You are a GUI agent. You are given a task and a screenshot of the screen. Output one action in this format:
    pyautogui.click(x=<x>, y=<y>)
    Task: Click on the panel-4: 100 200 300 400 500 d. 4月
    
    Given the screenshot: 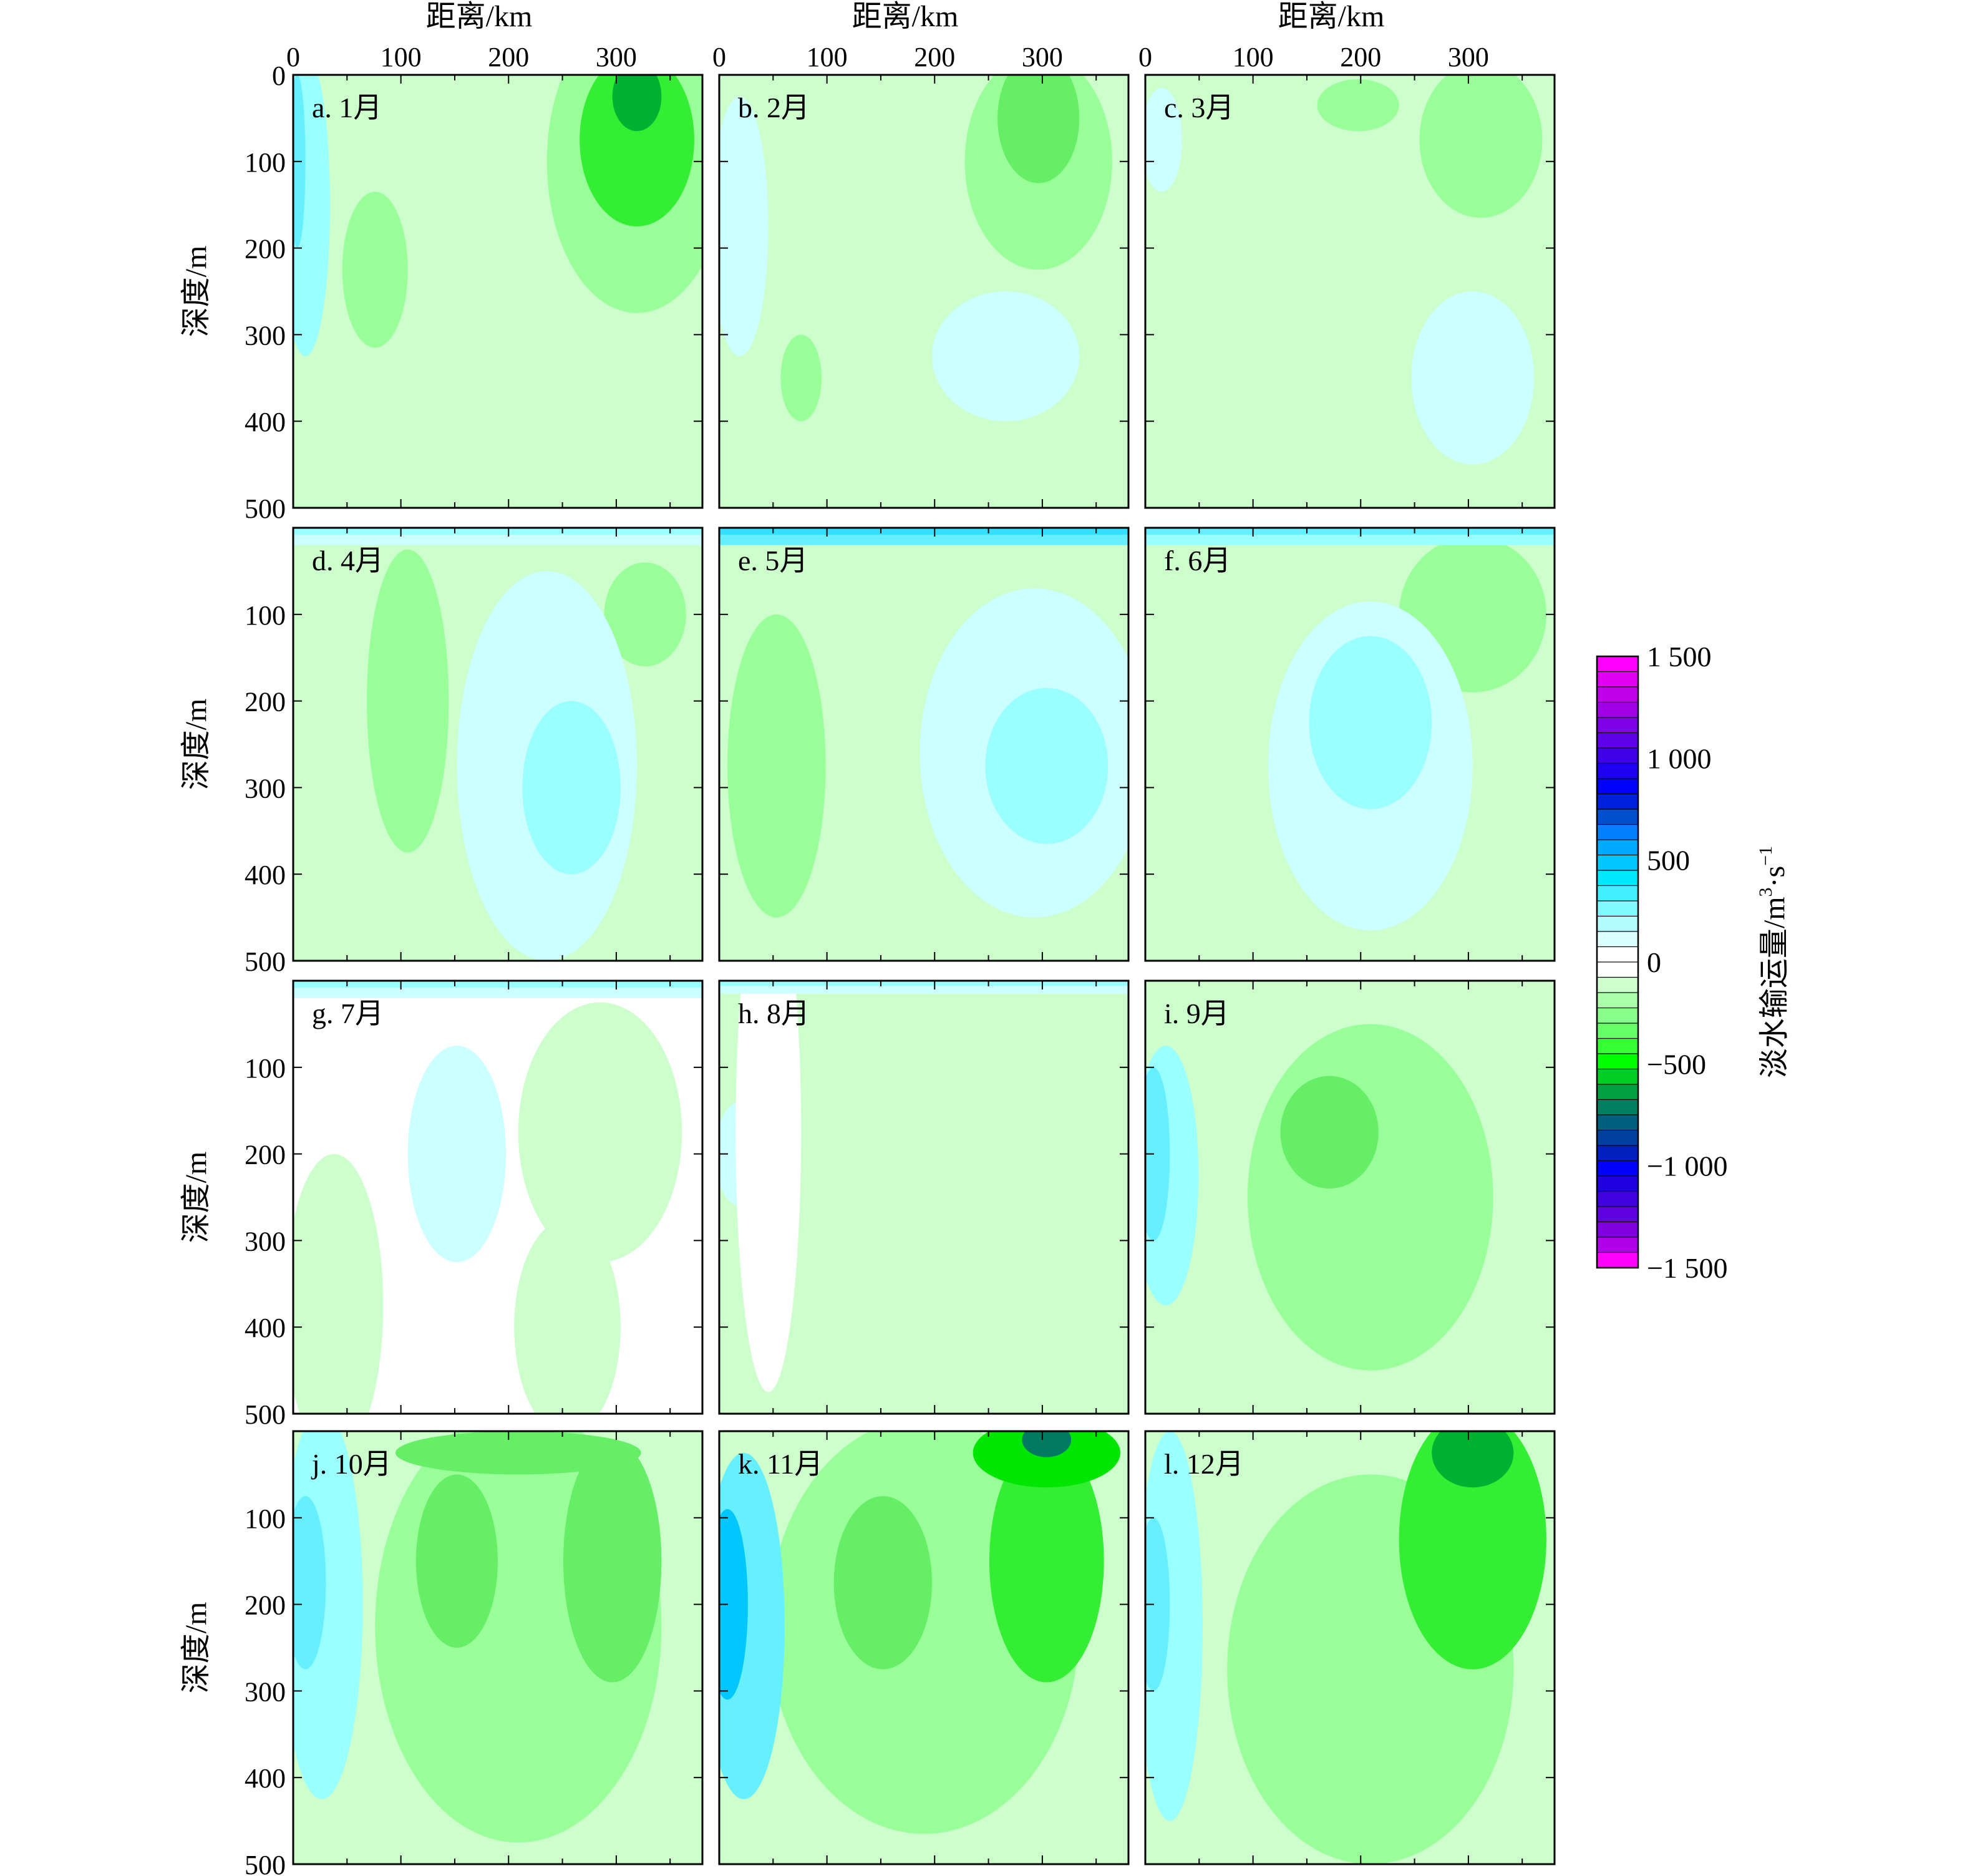 What is the action you would take?
    pyautogui.click(x=474, y=752)
    